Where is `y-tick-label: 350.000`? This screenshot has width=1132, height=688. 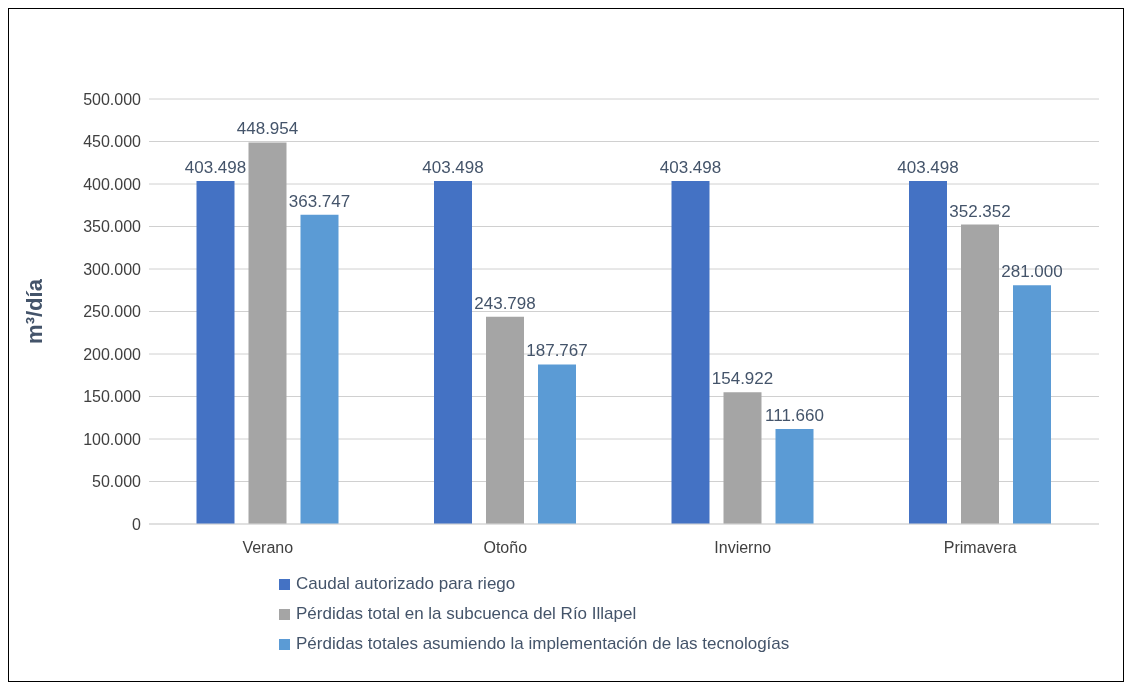 y-tick-label: 350.000 is located at coordinates (112, 227).